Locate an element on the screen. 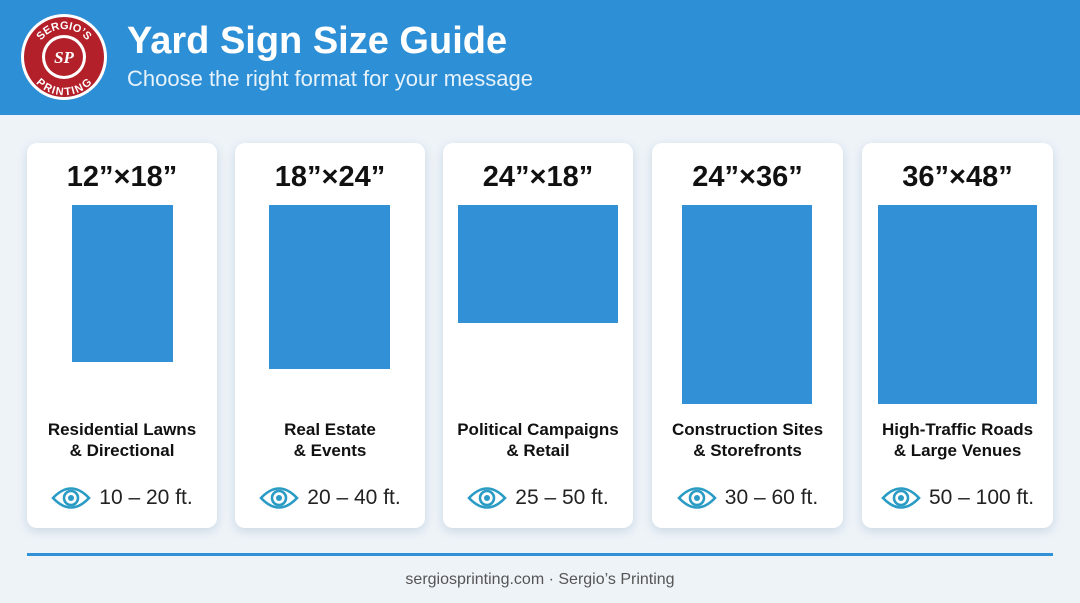 The image size is (1080, 603). viewing-distance: 10 – 20 ft. is located at coordinates (122, 498).